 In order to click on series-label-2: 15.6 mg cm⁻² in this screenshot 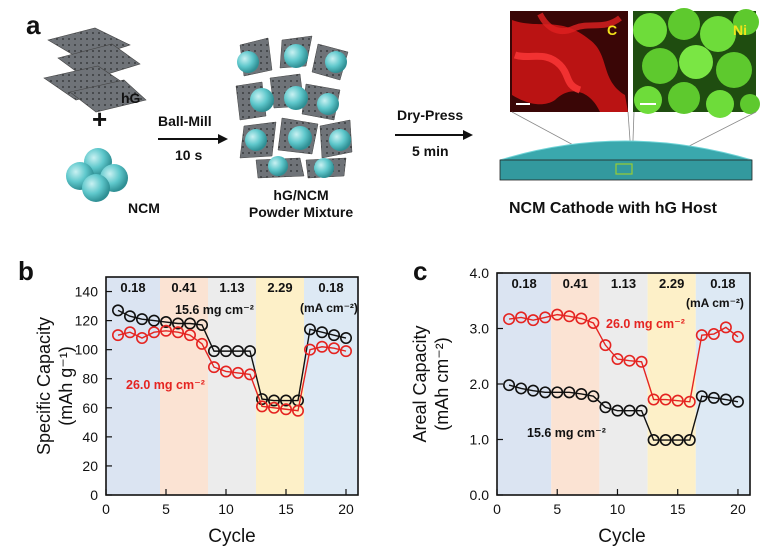, I will do `click(566, 433)`.